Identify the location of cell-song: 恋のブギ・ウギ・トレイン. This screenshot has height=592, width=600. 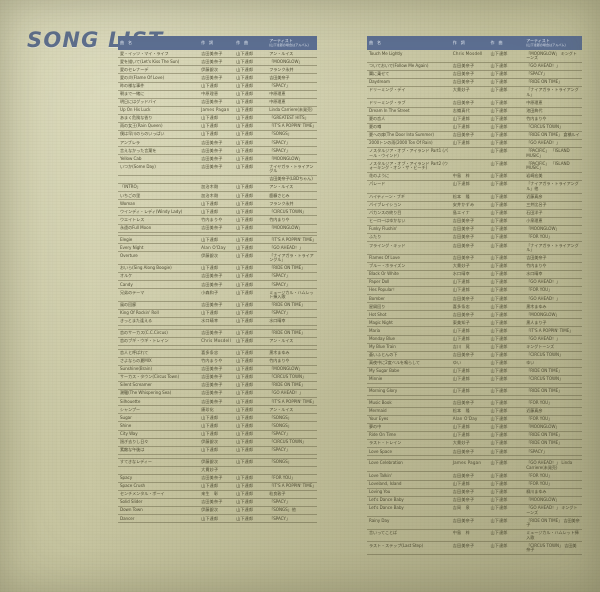
(159, 341).